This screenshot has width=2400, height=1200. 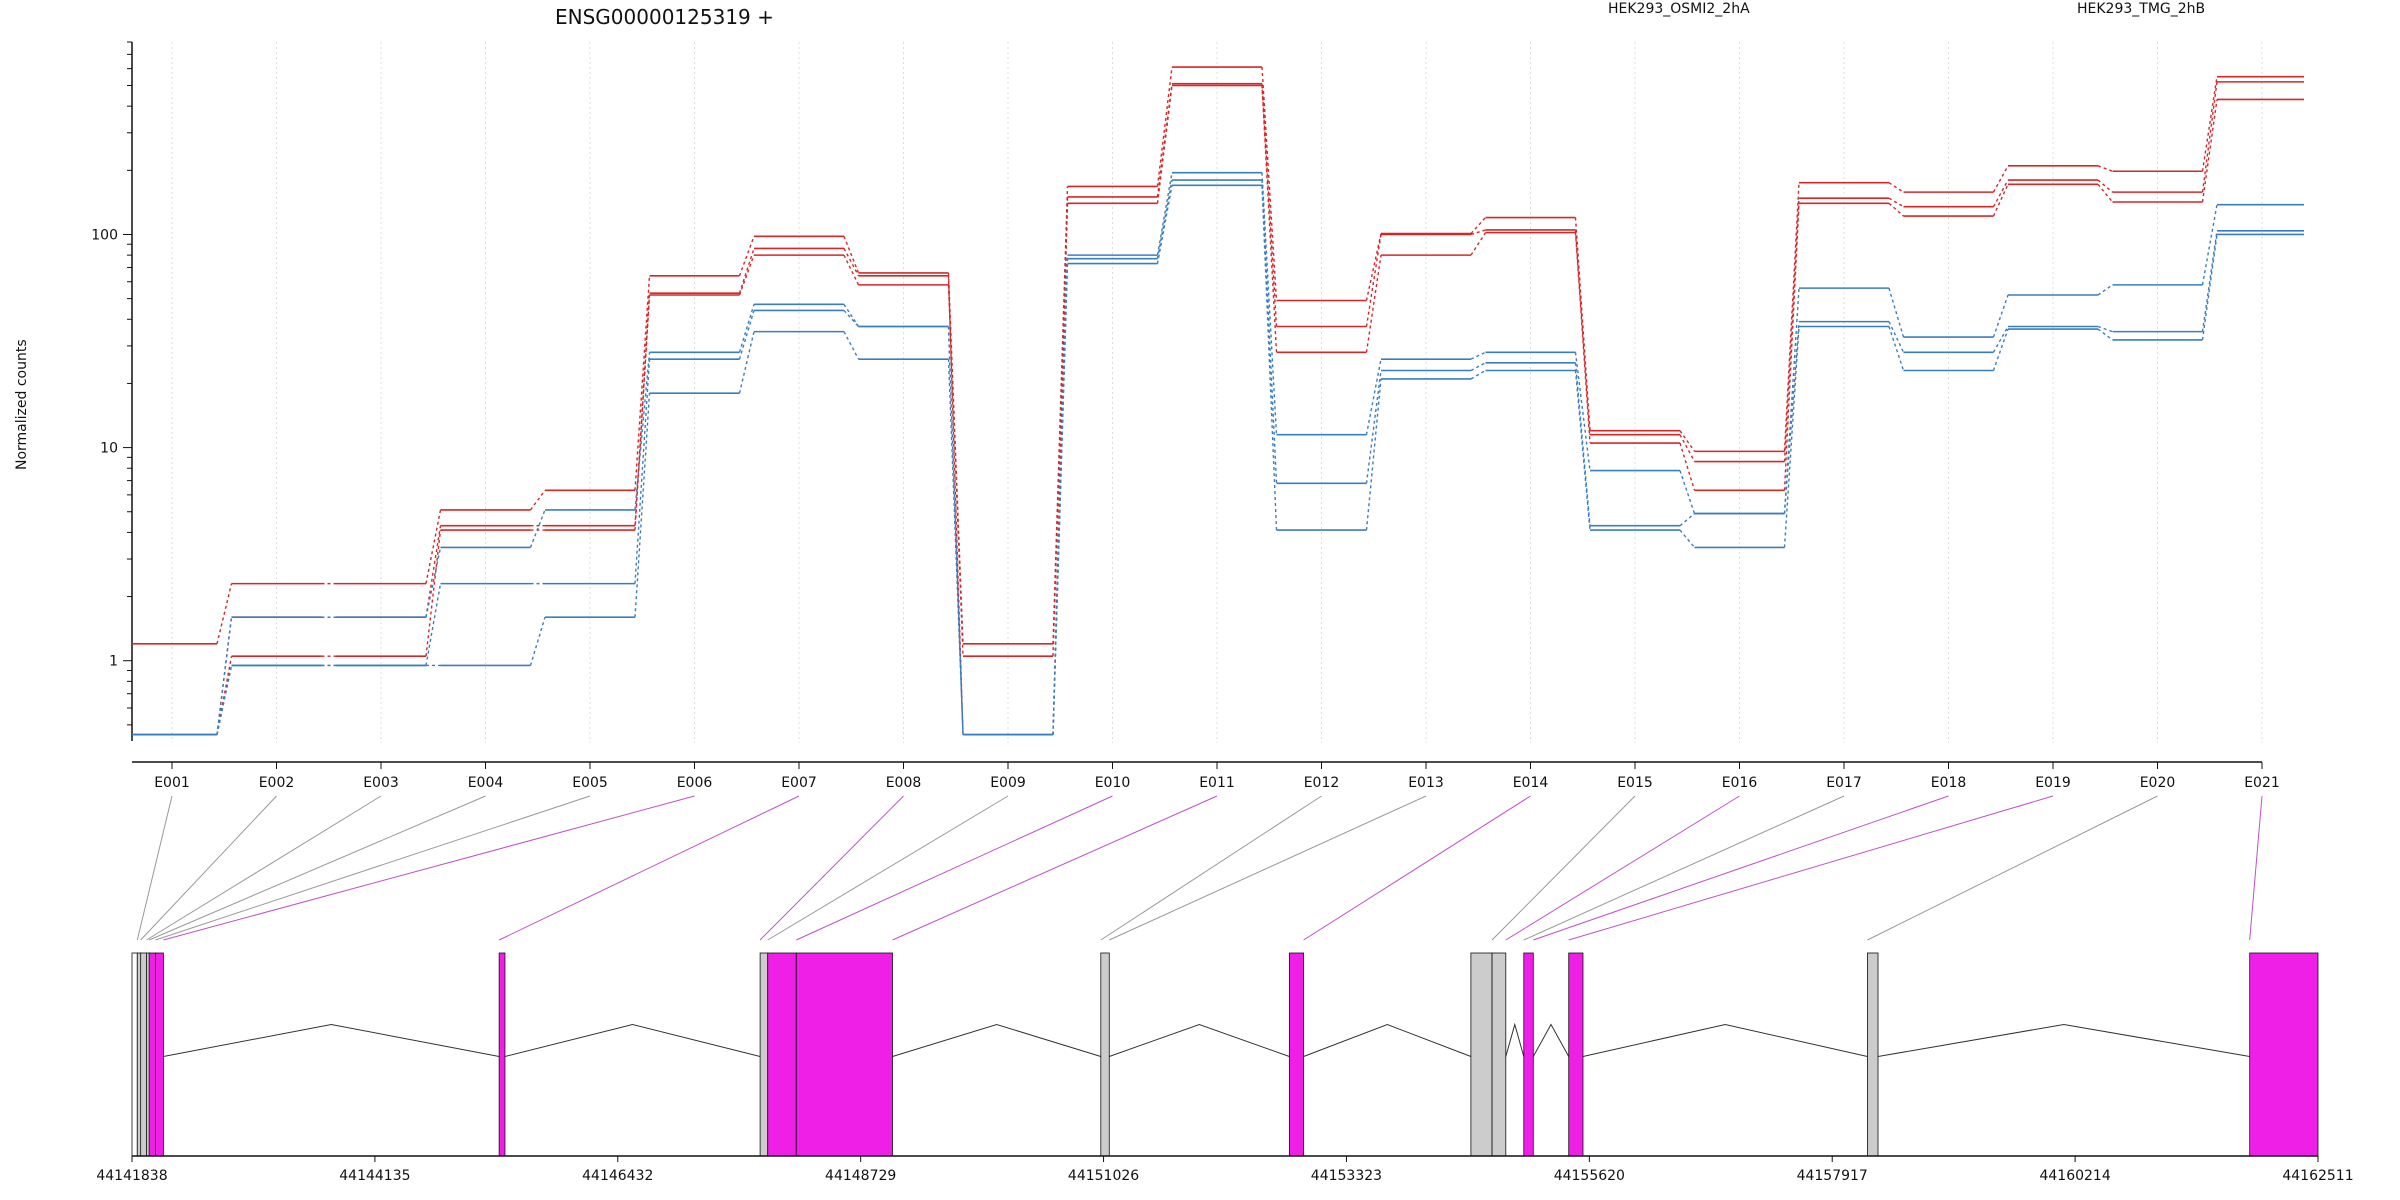 What do you see at coordinates (1635, 783) in the screenshot?
I see `x-tick-label: E015` at bounding box center [1635, 783].